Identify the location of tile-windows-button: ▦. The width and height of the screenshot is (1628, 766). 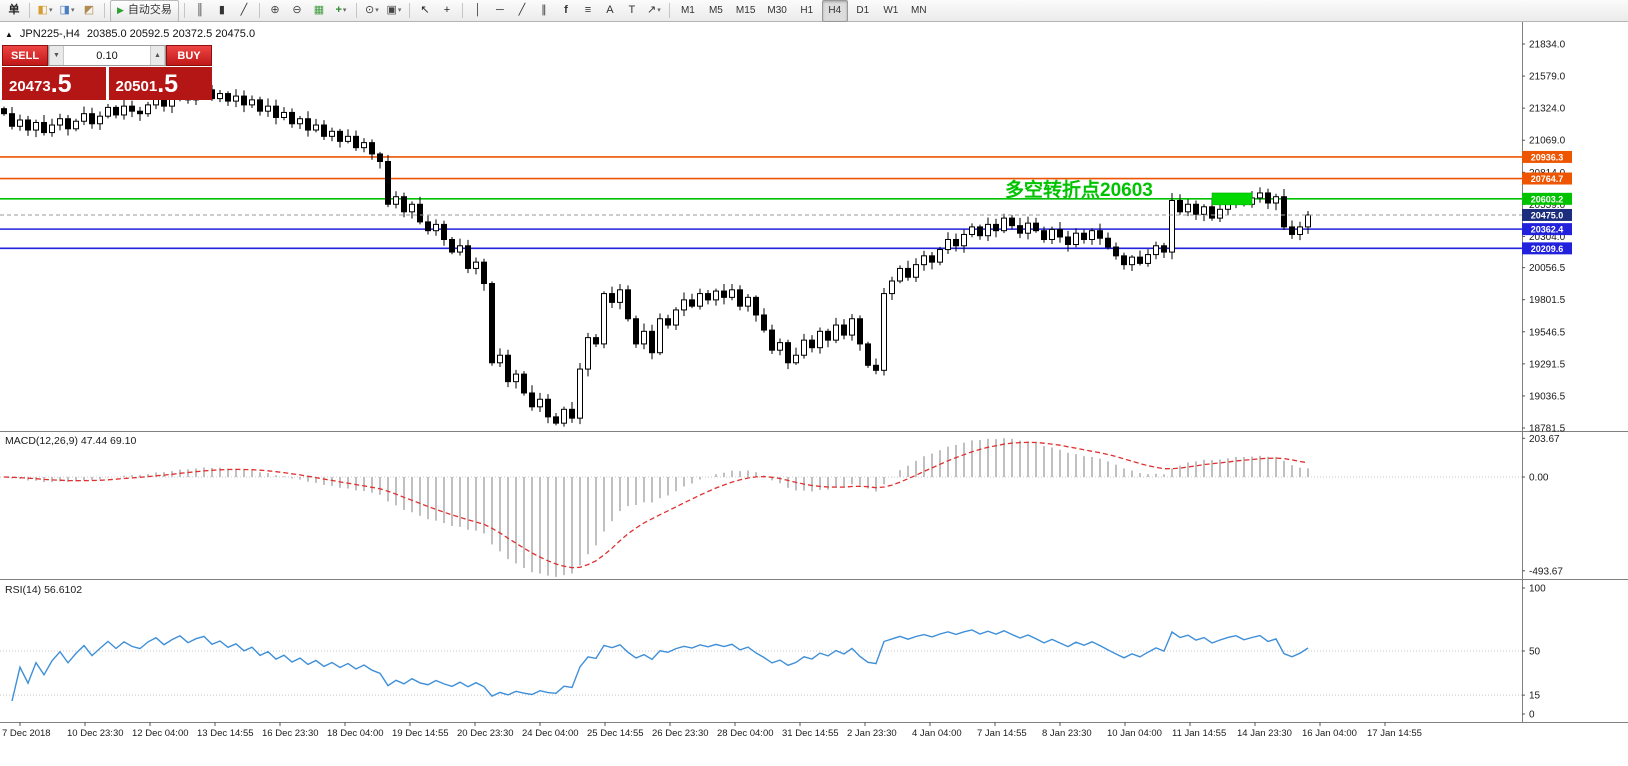
(319, 10).